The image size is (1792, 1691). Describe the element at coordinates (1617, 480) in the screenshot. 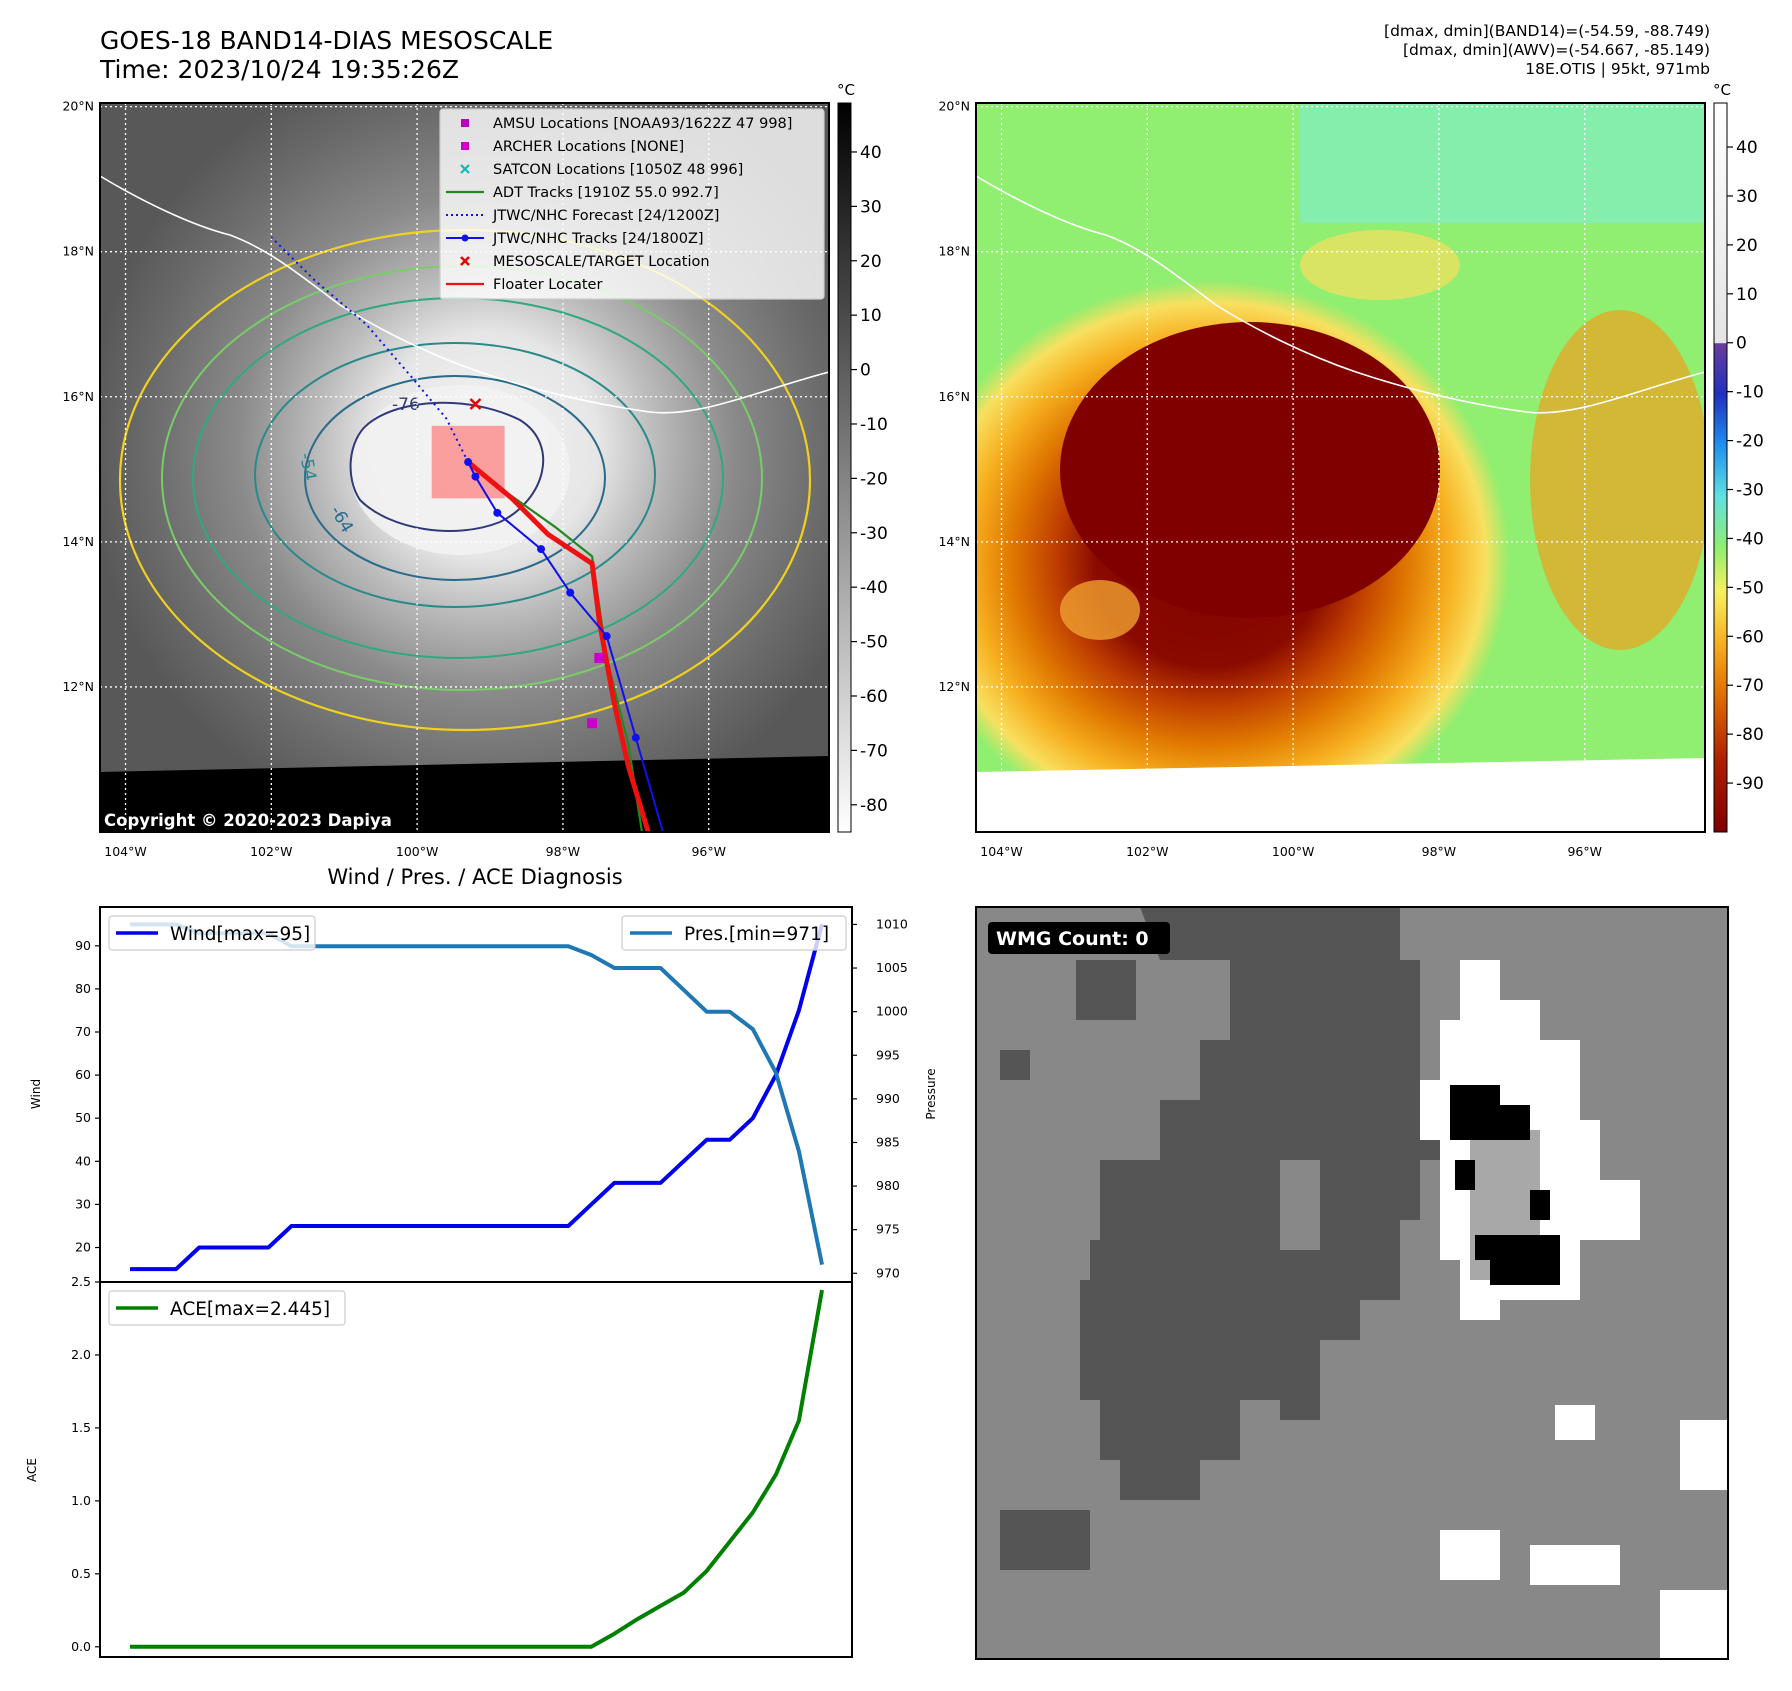

I see `awv-band-east` at that location.